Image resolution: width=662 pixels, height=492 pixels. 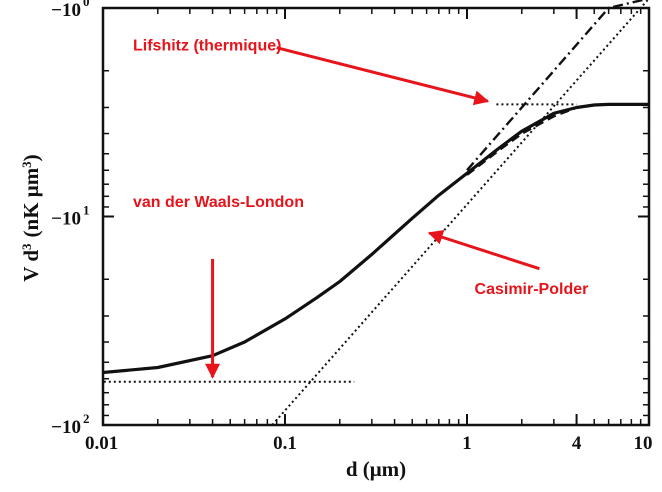 I want to click on y-axis-label-unit-exp: 3, so click(x=26, y=164).